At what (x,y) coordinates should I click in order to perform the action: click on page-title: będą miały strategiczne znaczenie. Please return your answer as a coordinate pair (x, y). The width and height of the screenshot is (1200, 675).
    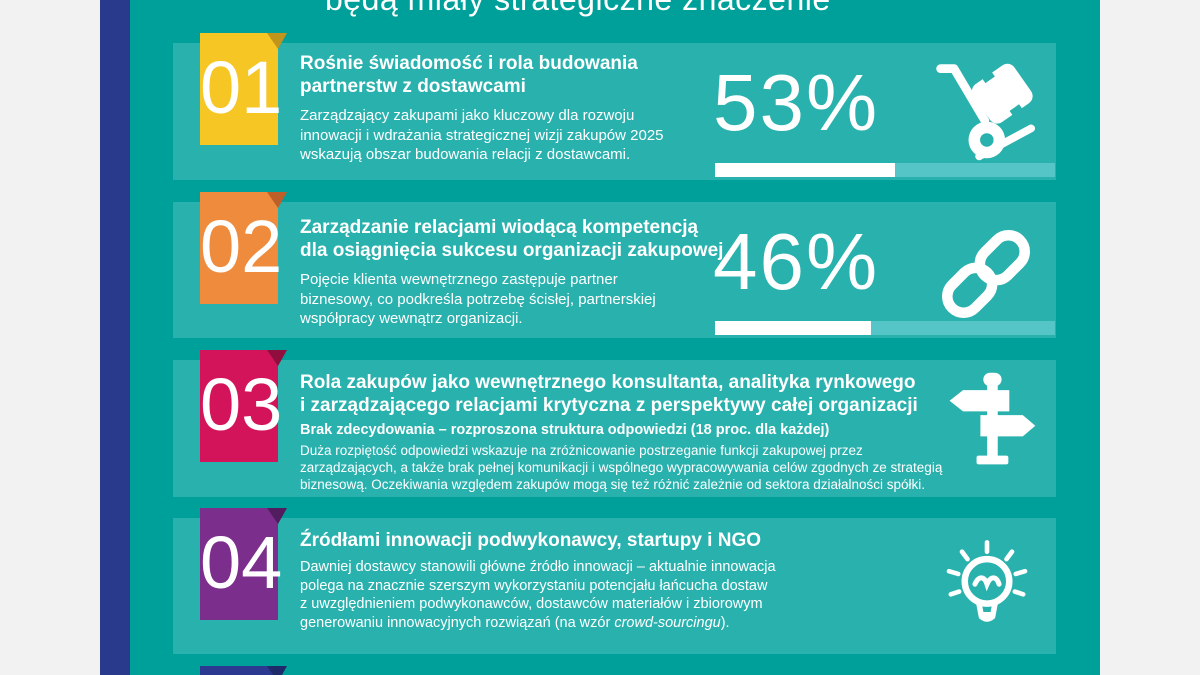
    Looking at the image, I should click on (578, 9).